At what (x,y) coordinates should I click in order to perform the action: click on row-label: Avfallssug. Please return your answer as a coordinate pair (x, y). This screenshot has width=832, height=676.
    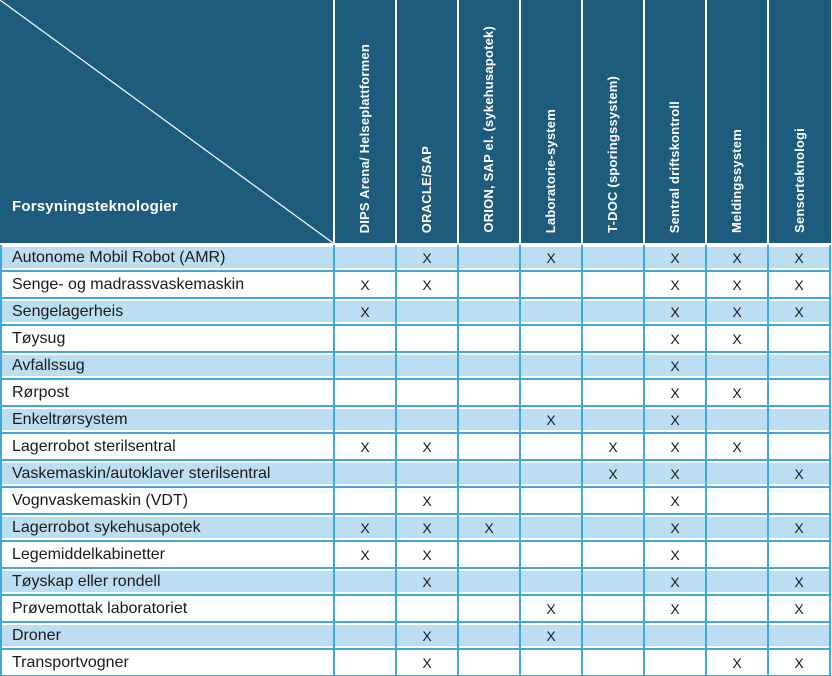
    Looking at the image, I should click on (167, 366).